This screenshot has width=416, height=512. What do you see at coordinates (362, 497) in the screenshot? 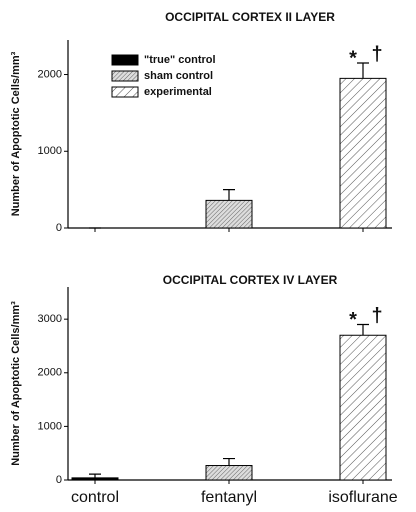
I see `x-tick-label: isoflurane` at bounding box center [362, 497].